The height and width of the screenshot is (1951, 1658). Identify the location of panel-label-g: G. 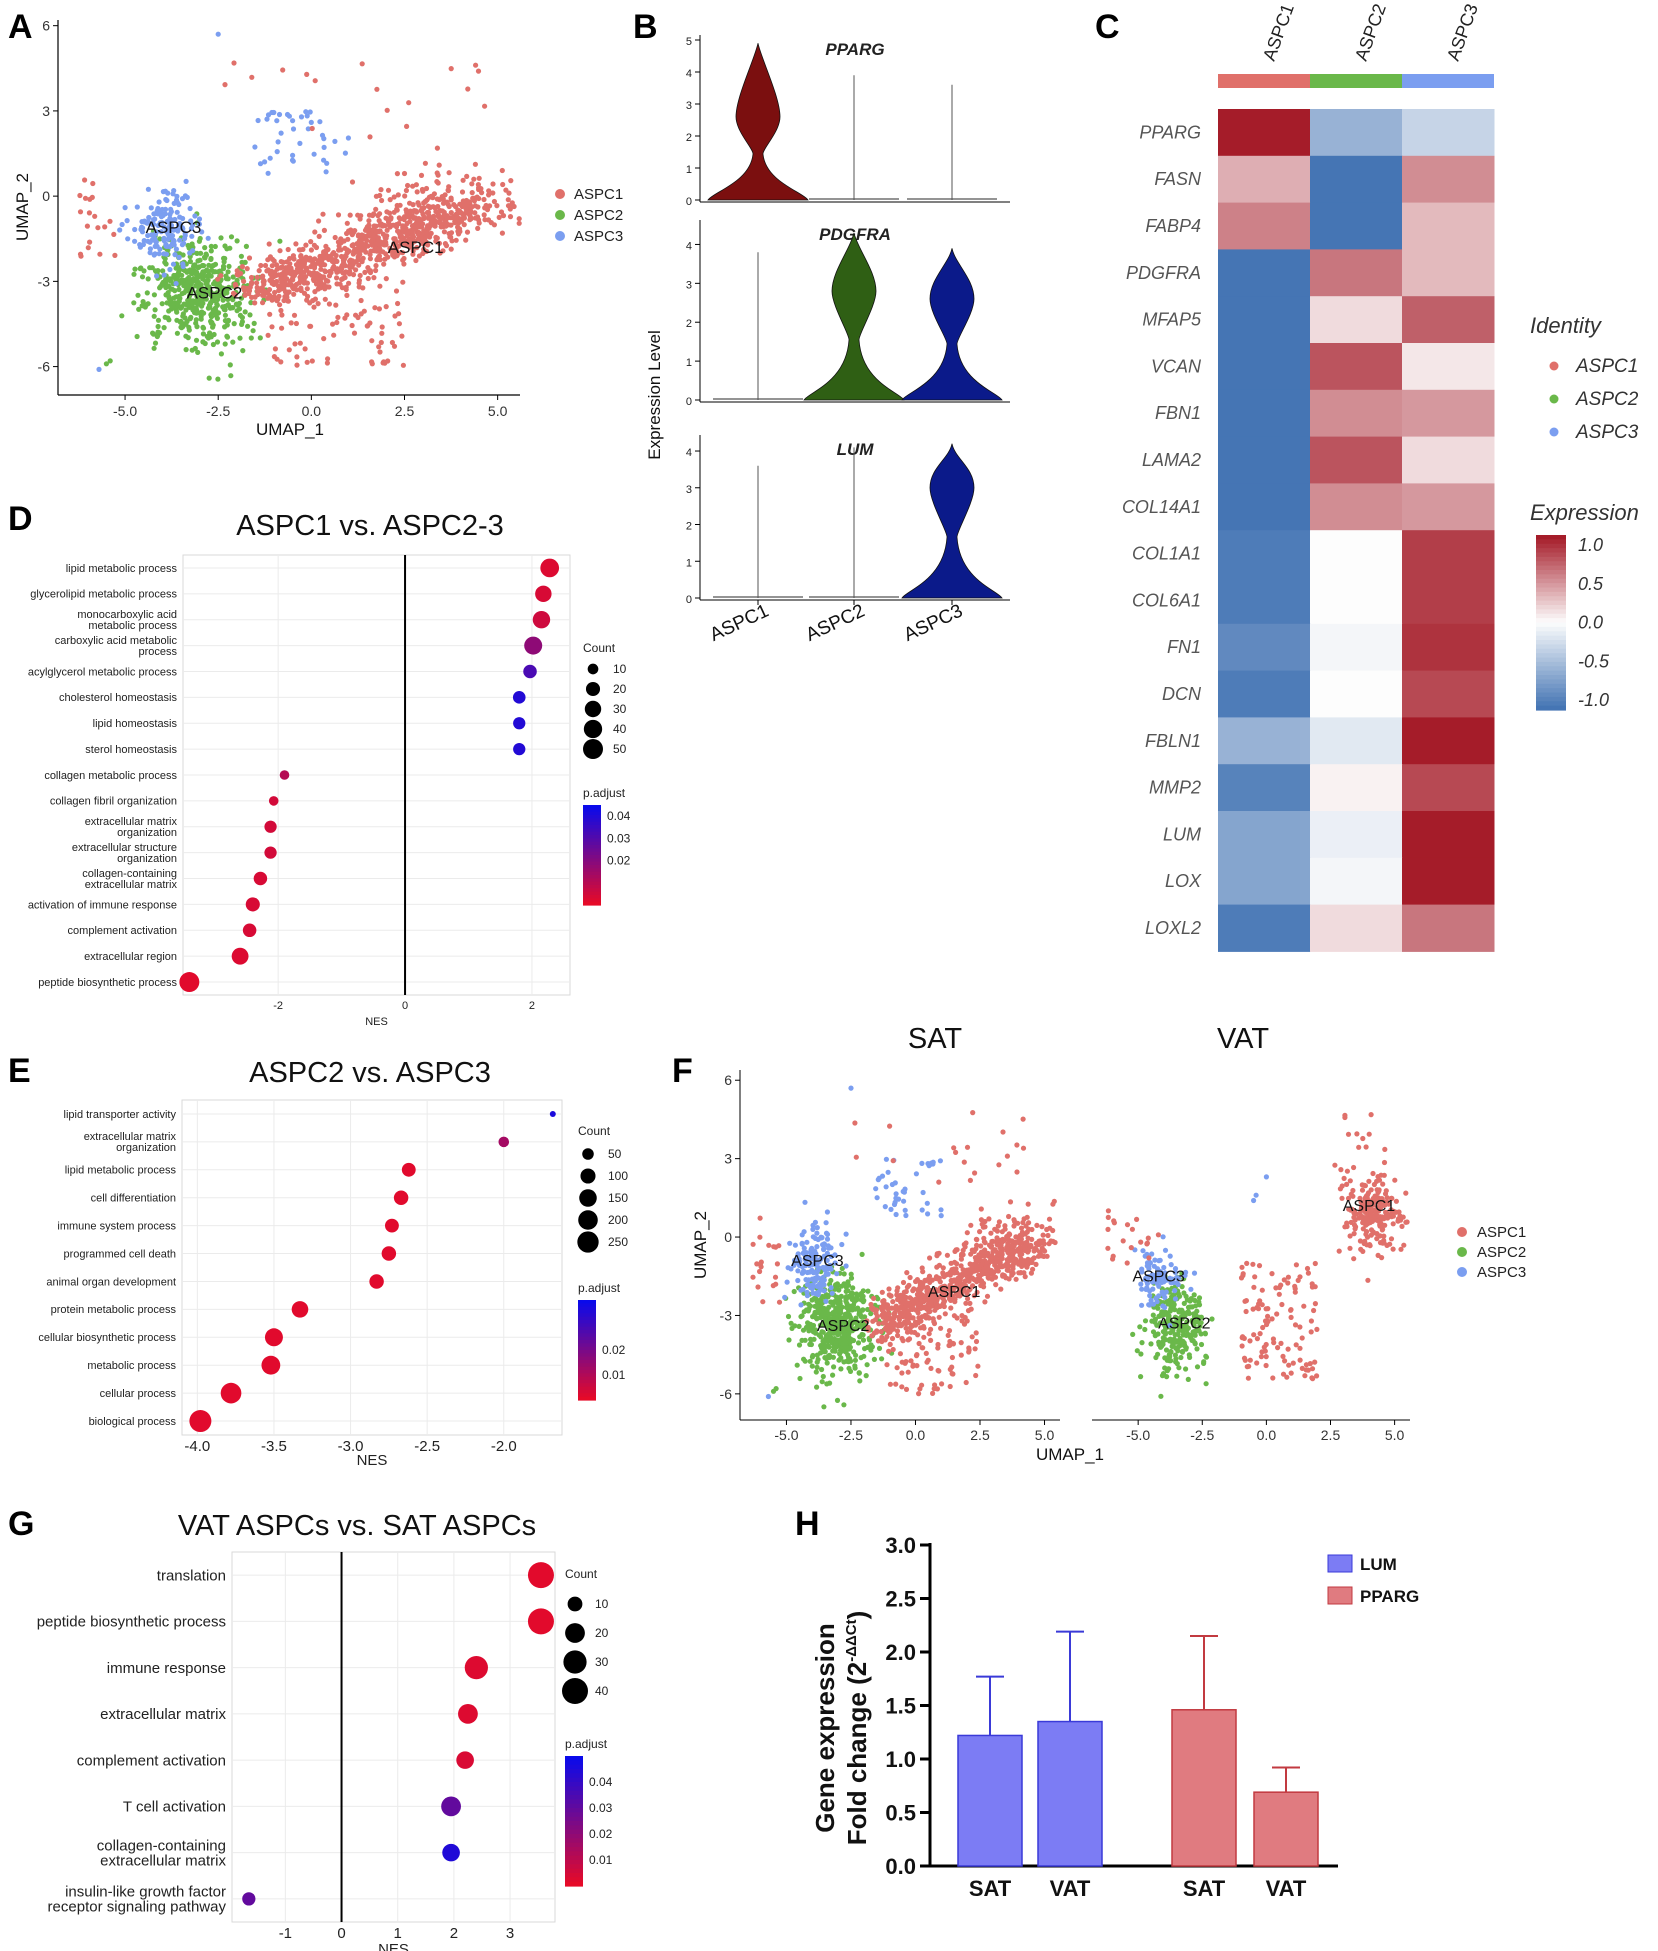
(21, 1524).